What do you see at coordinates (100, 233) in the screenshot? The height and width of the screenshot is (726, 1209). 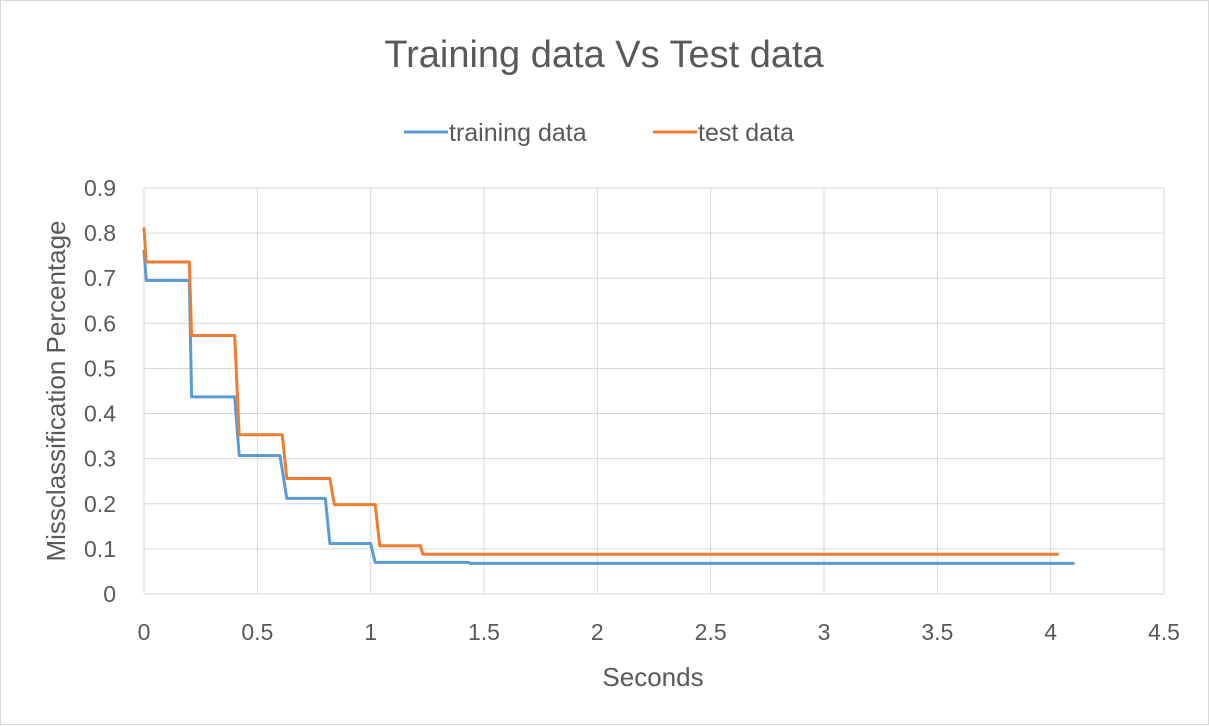 I see `y-tick-label: 0.8` at bounding box center [100, 233].